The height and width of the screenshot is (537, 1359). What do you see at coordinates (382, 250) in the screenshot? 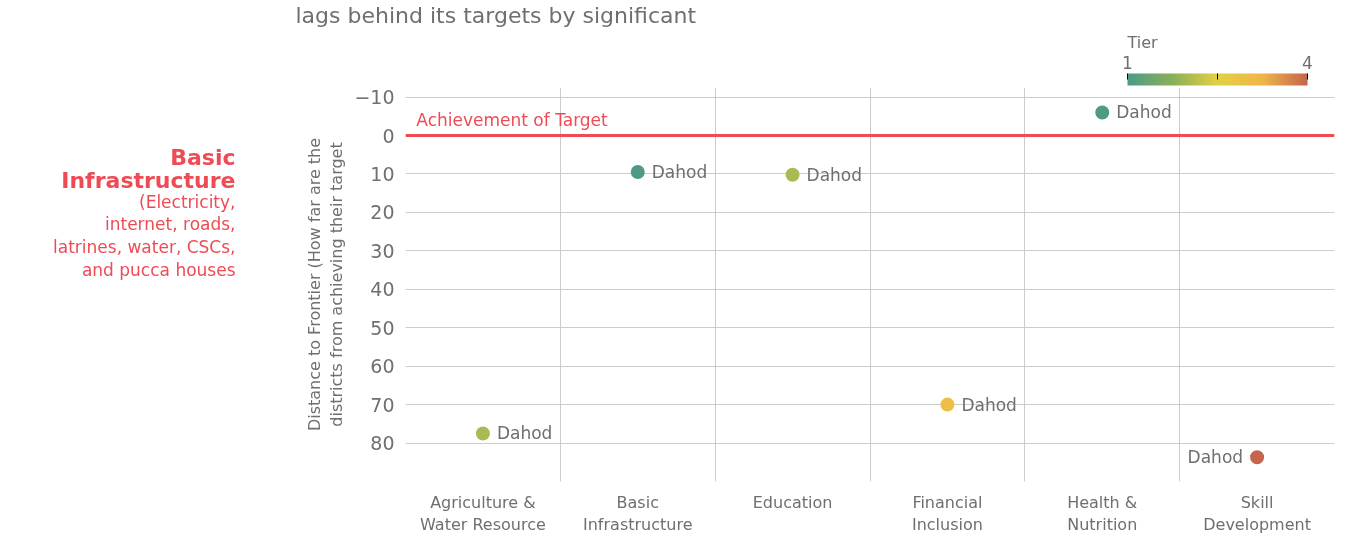
I see `y-tick-label: 30` at bounding box center [382, 250].